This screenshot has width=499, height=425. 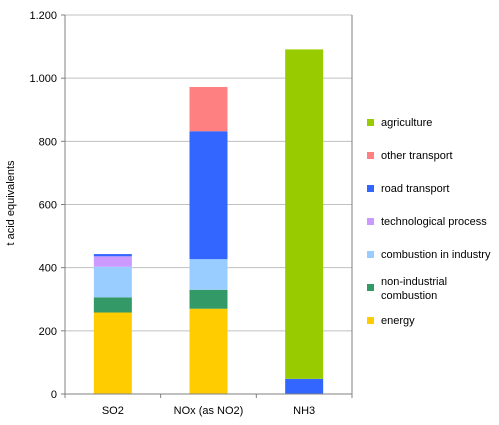 I want to click on legend-label: agriculture, so click(x=406, y=123).